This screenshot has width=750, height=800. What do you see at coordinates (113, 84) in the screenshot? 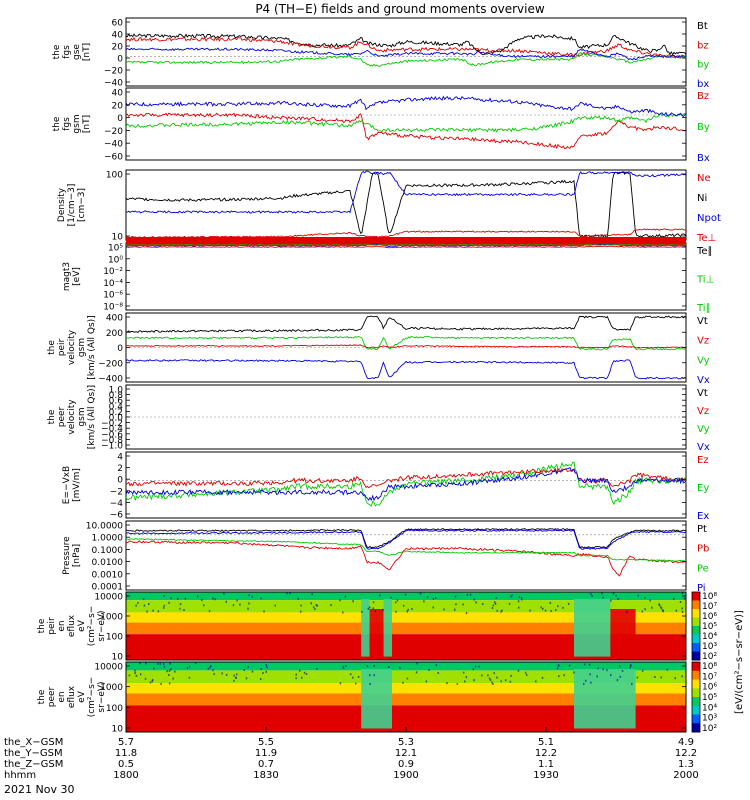
I see `y-tick-label: −40` at bounding box center [113, 84].